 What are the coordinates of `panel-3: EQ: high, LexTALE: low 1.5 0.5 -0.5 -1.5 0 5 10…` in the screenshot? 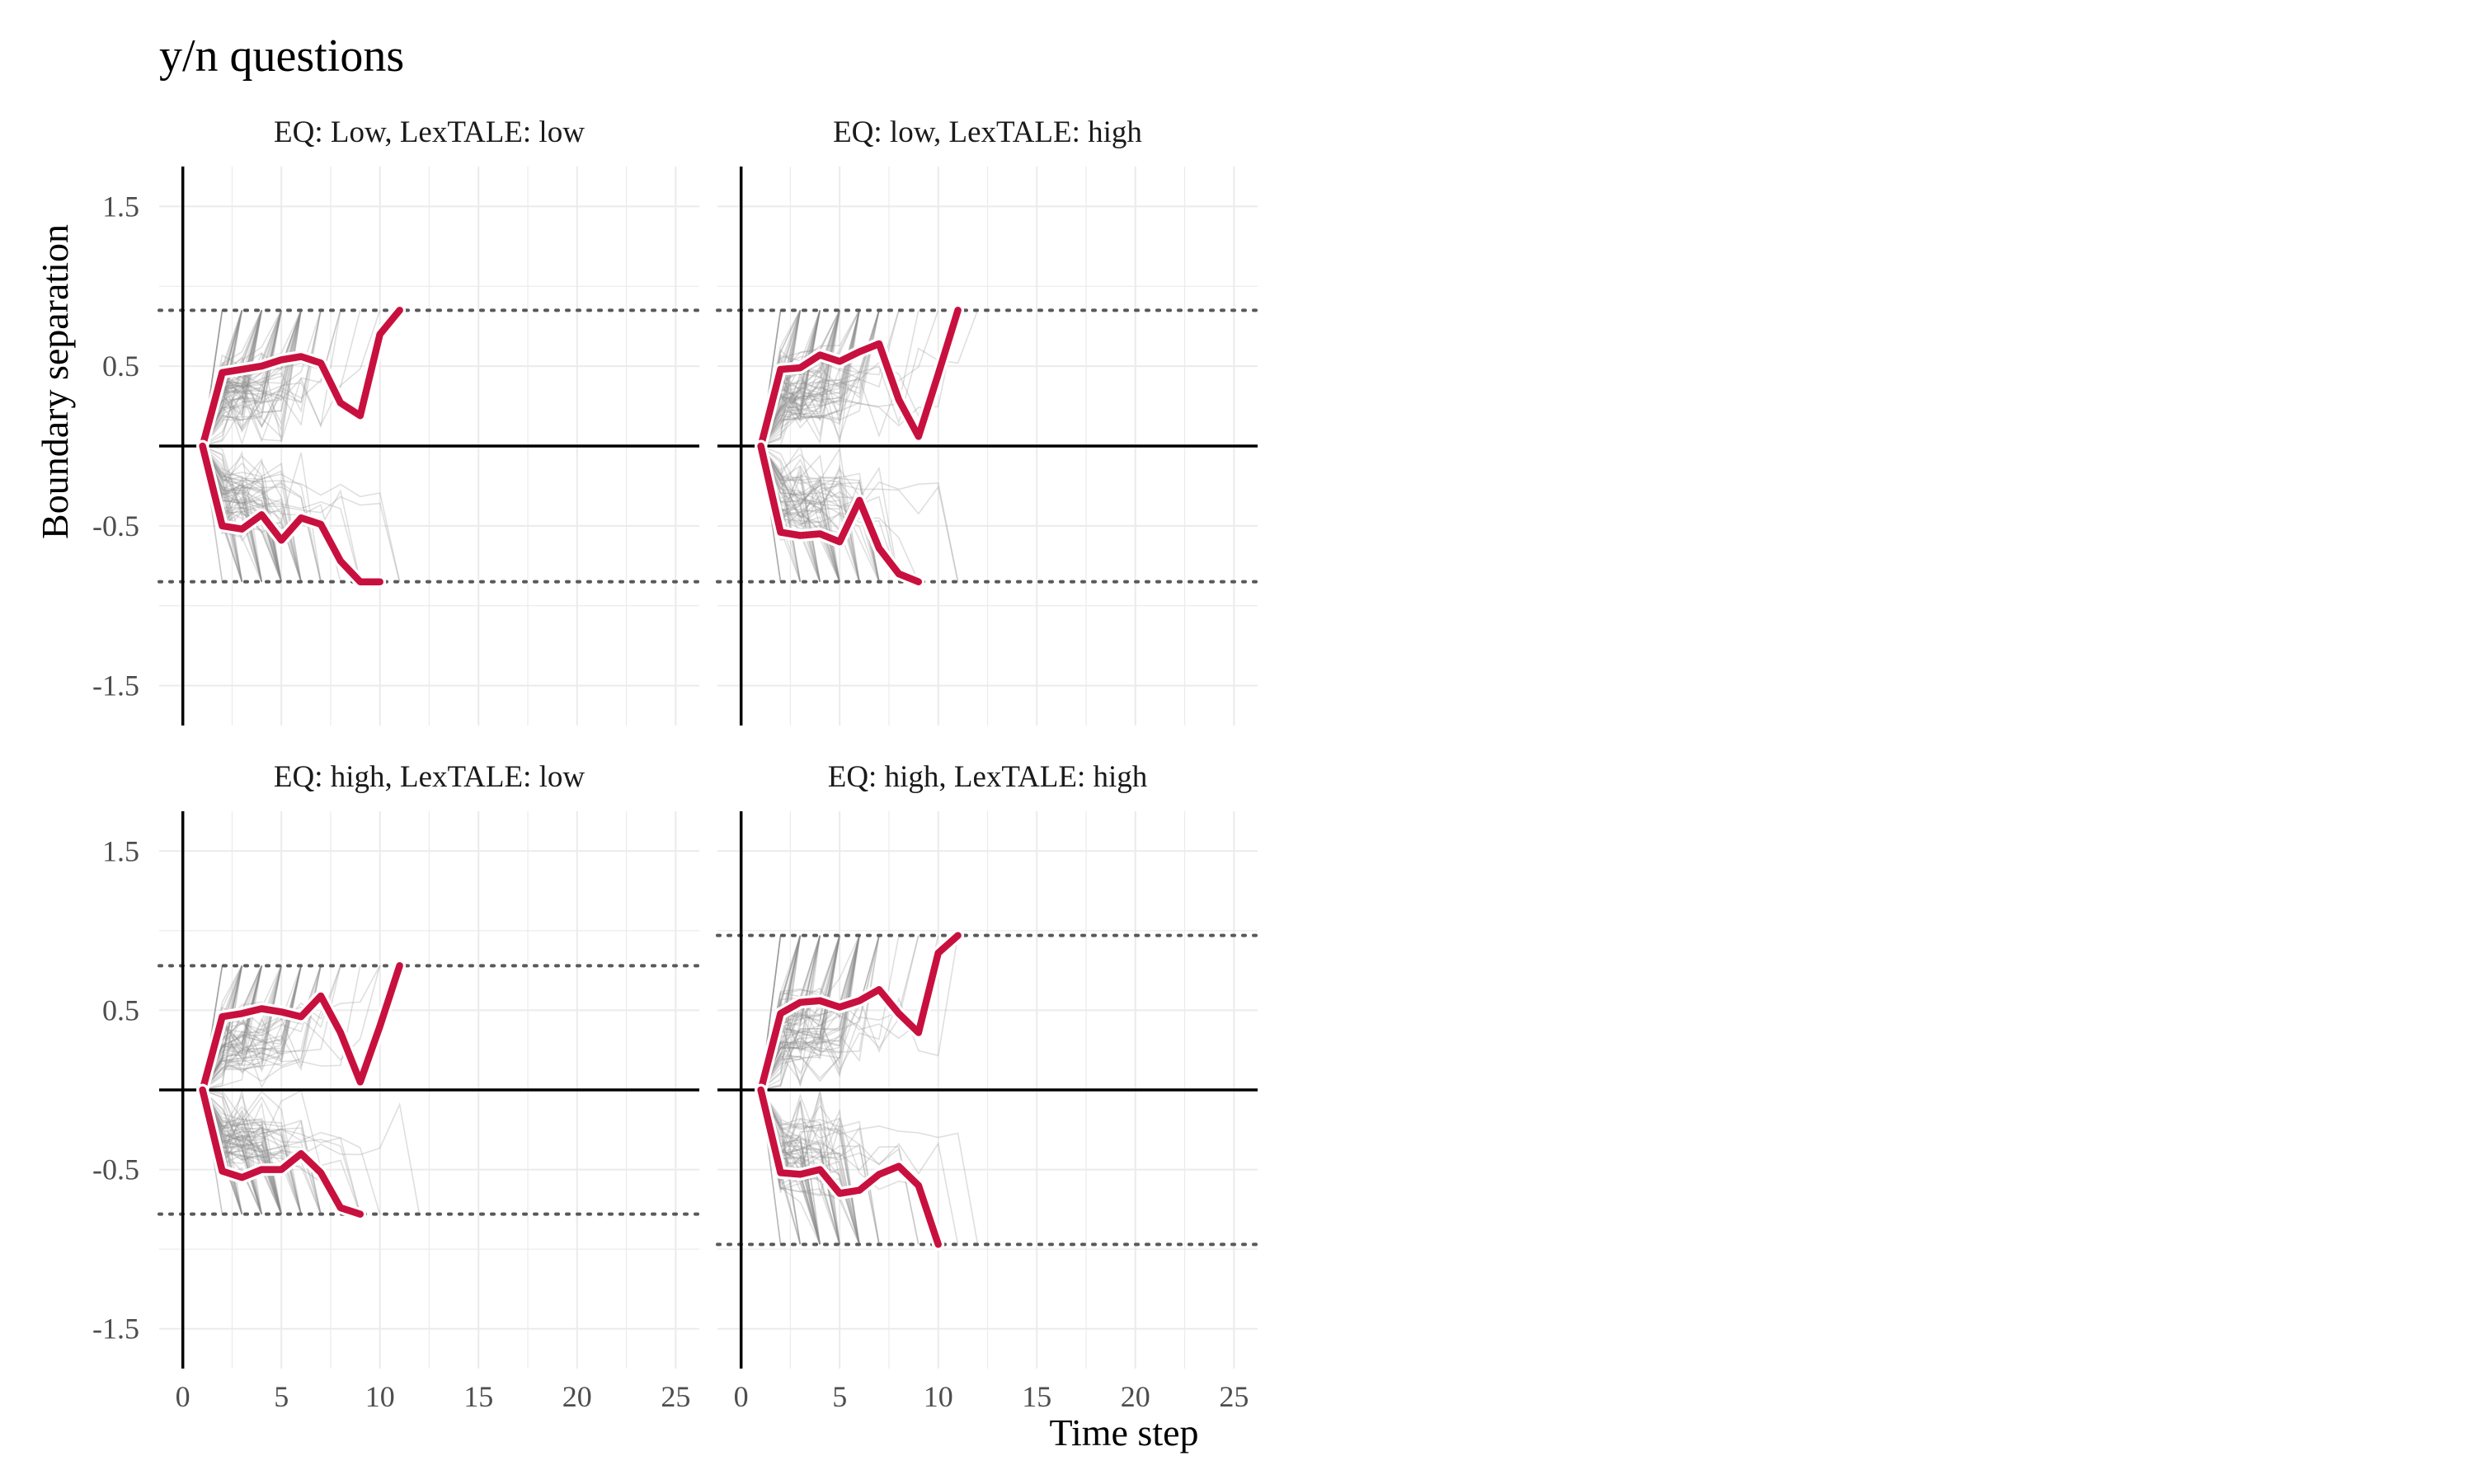 It's located at (396, 1086).